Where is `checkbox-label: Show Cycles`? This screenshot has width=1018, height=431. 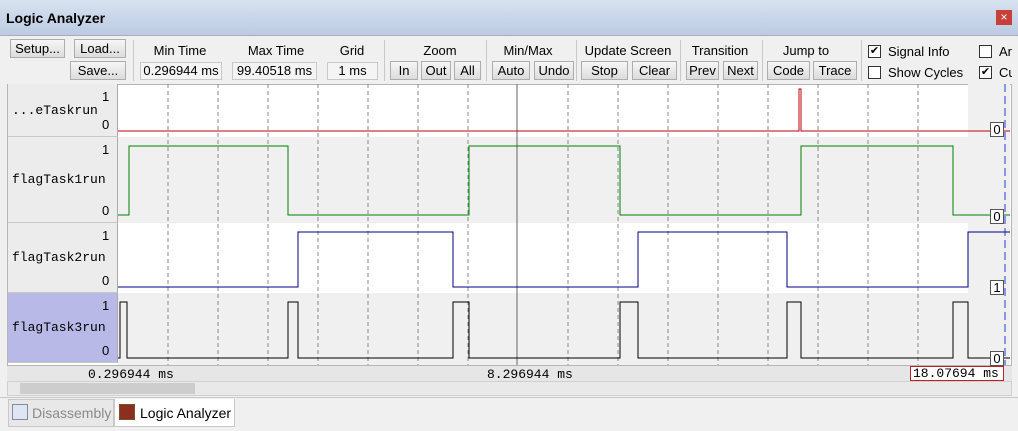
checkbox-label: Show Cycles is located at coordinates (926, 72).